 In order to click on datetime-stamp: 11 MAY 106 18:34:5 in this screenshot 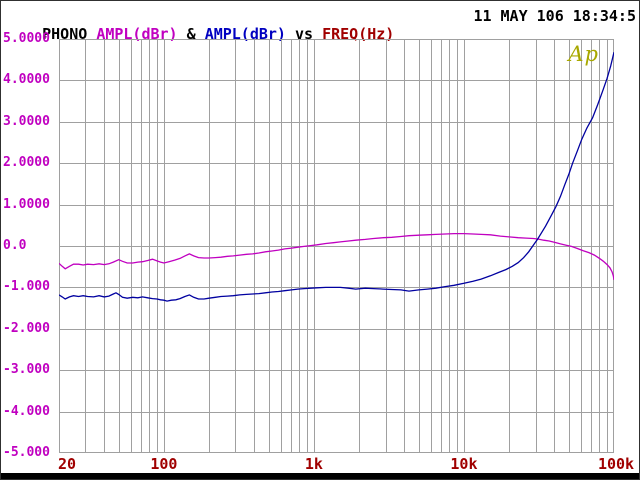, I will do `click(554, 16)`.